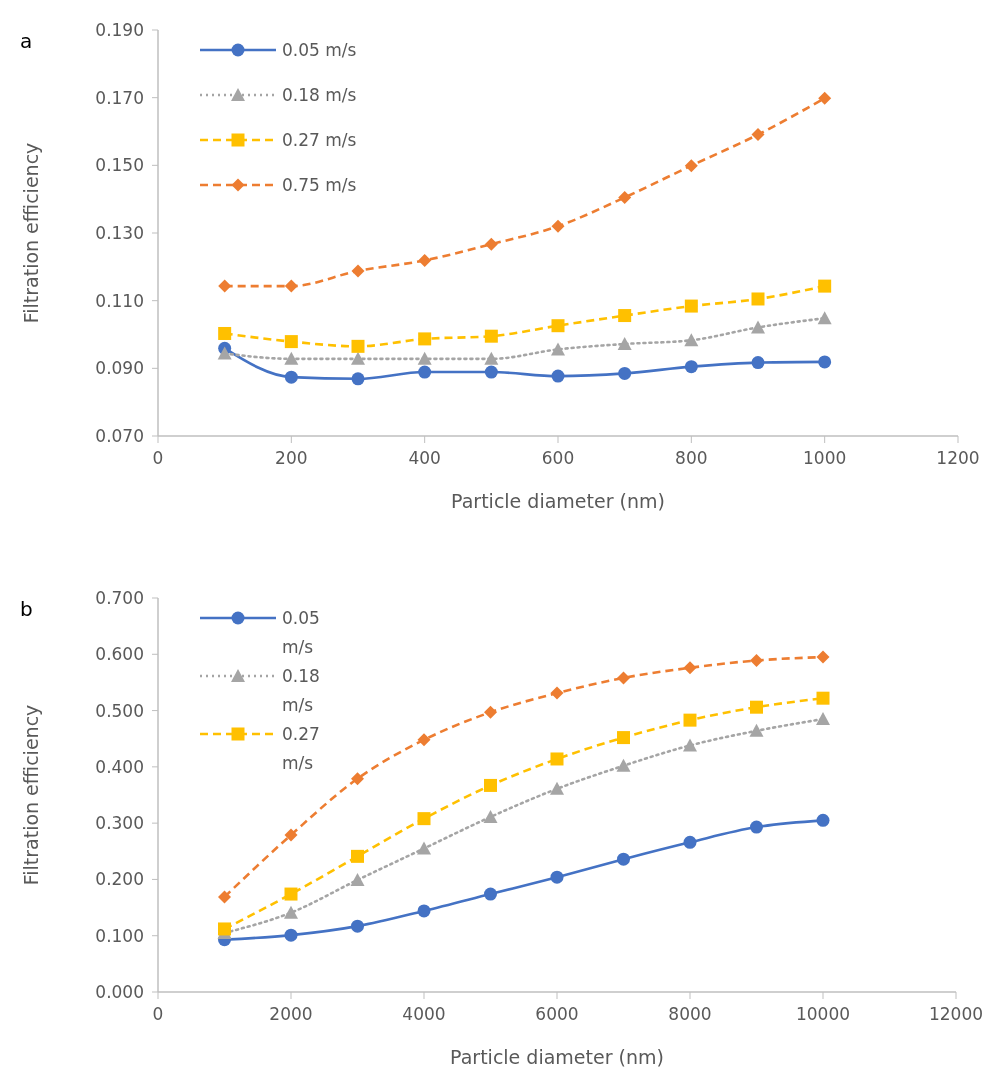  What do you see at coordinates (558, 458) in the screenshot?
I see `x-tick-label: 600` at bounding box center [558, 458].